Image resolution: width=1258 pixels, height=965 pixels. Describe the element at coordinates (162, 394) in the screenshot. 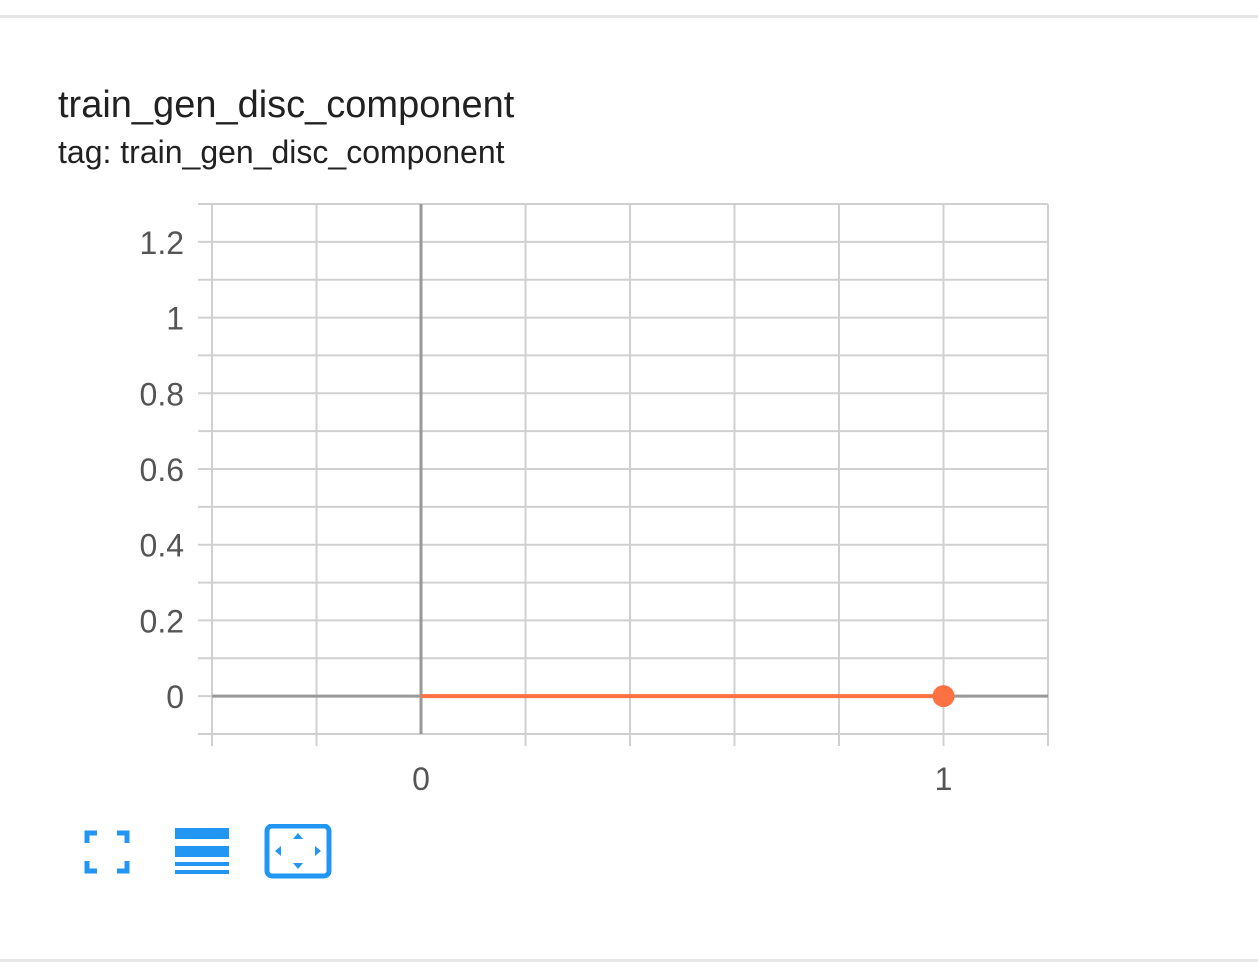

I see `y-tick-label: 0.8` at that location.